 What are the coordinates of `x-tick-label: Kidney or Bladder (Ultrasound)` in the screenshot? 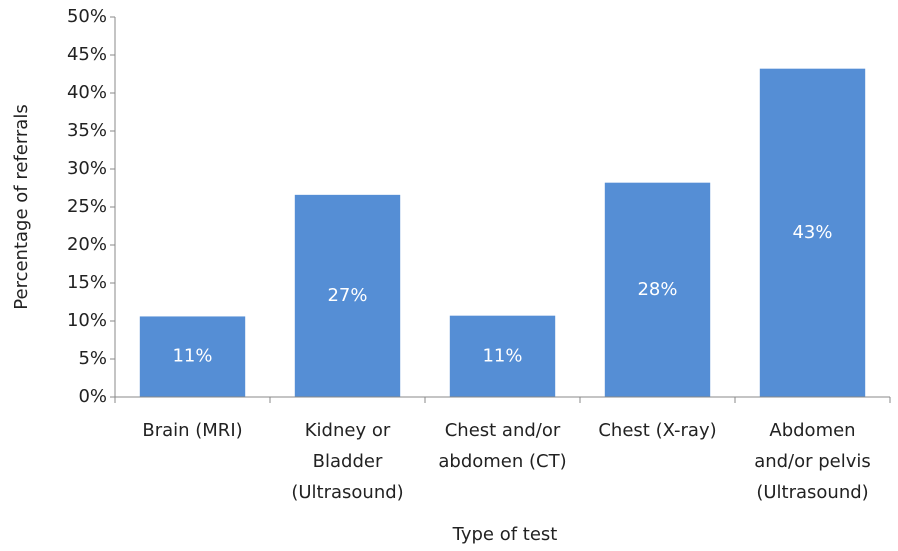 It's located at (347, 461).